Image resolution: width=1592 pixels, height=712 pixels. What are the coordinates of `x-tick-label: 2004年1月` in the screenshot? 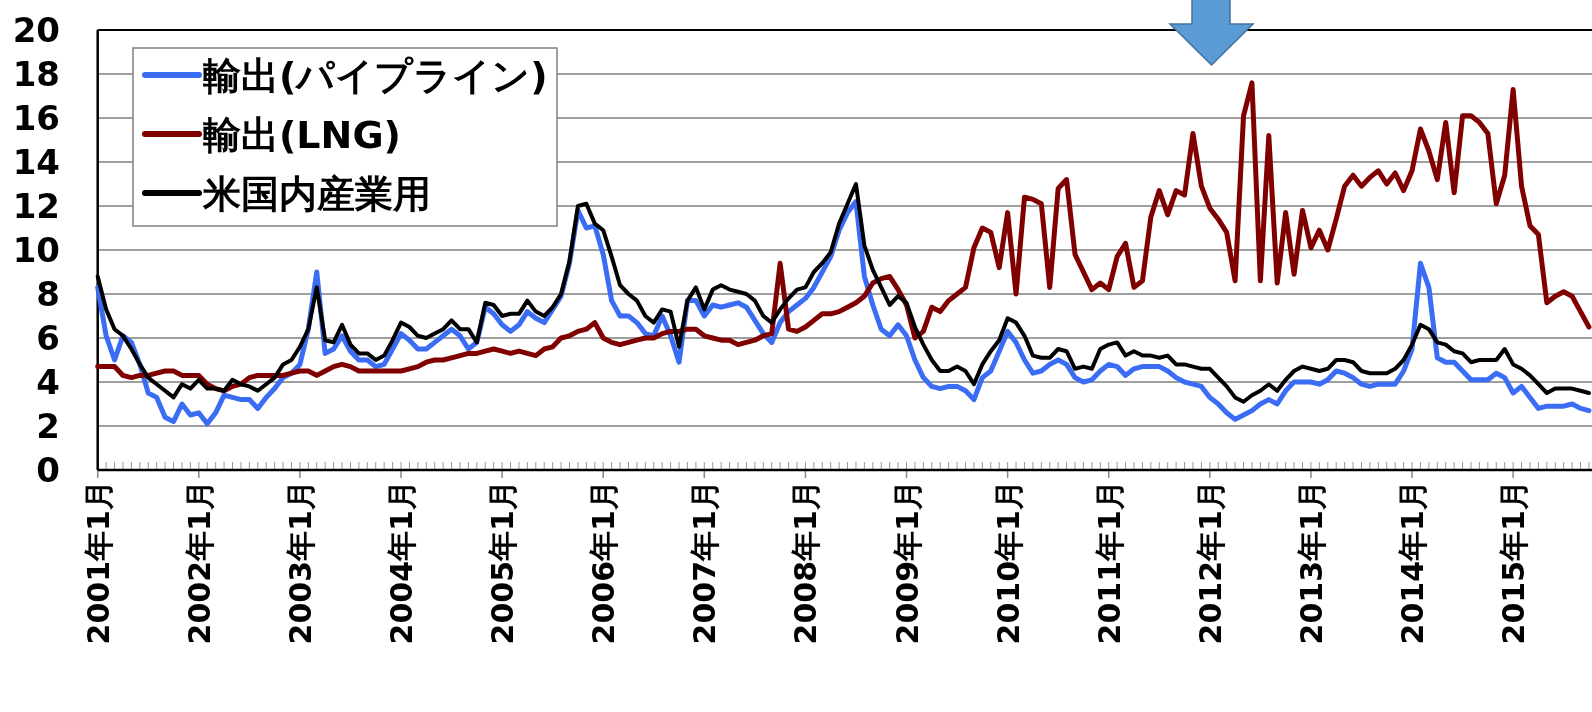 It's located at (402, 562).